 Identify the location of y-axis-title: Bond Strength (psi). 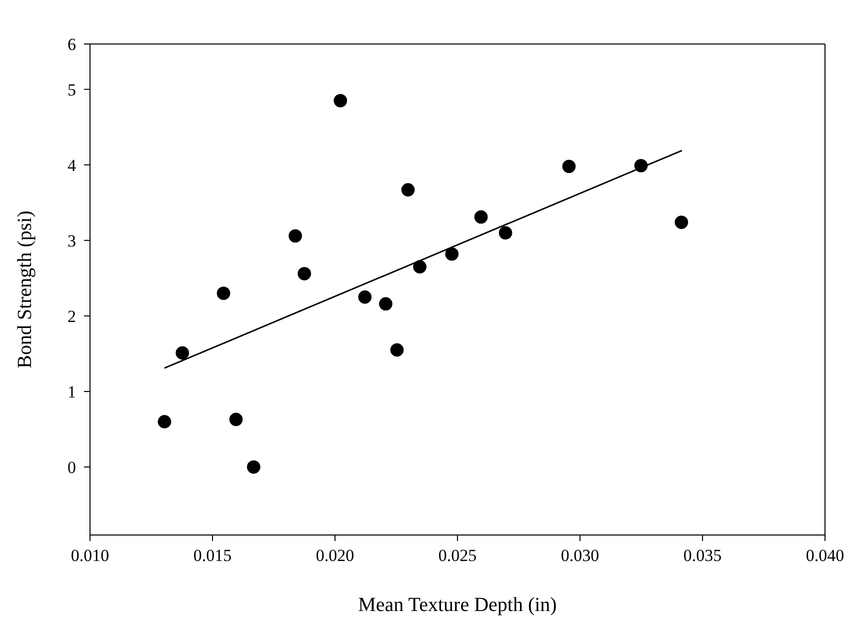
(25, 289).